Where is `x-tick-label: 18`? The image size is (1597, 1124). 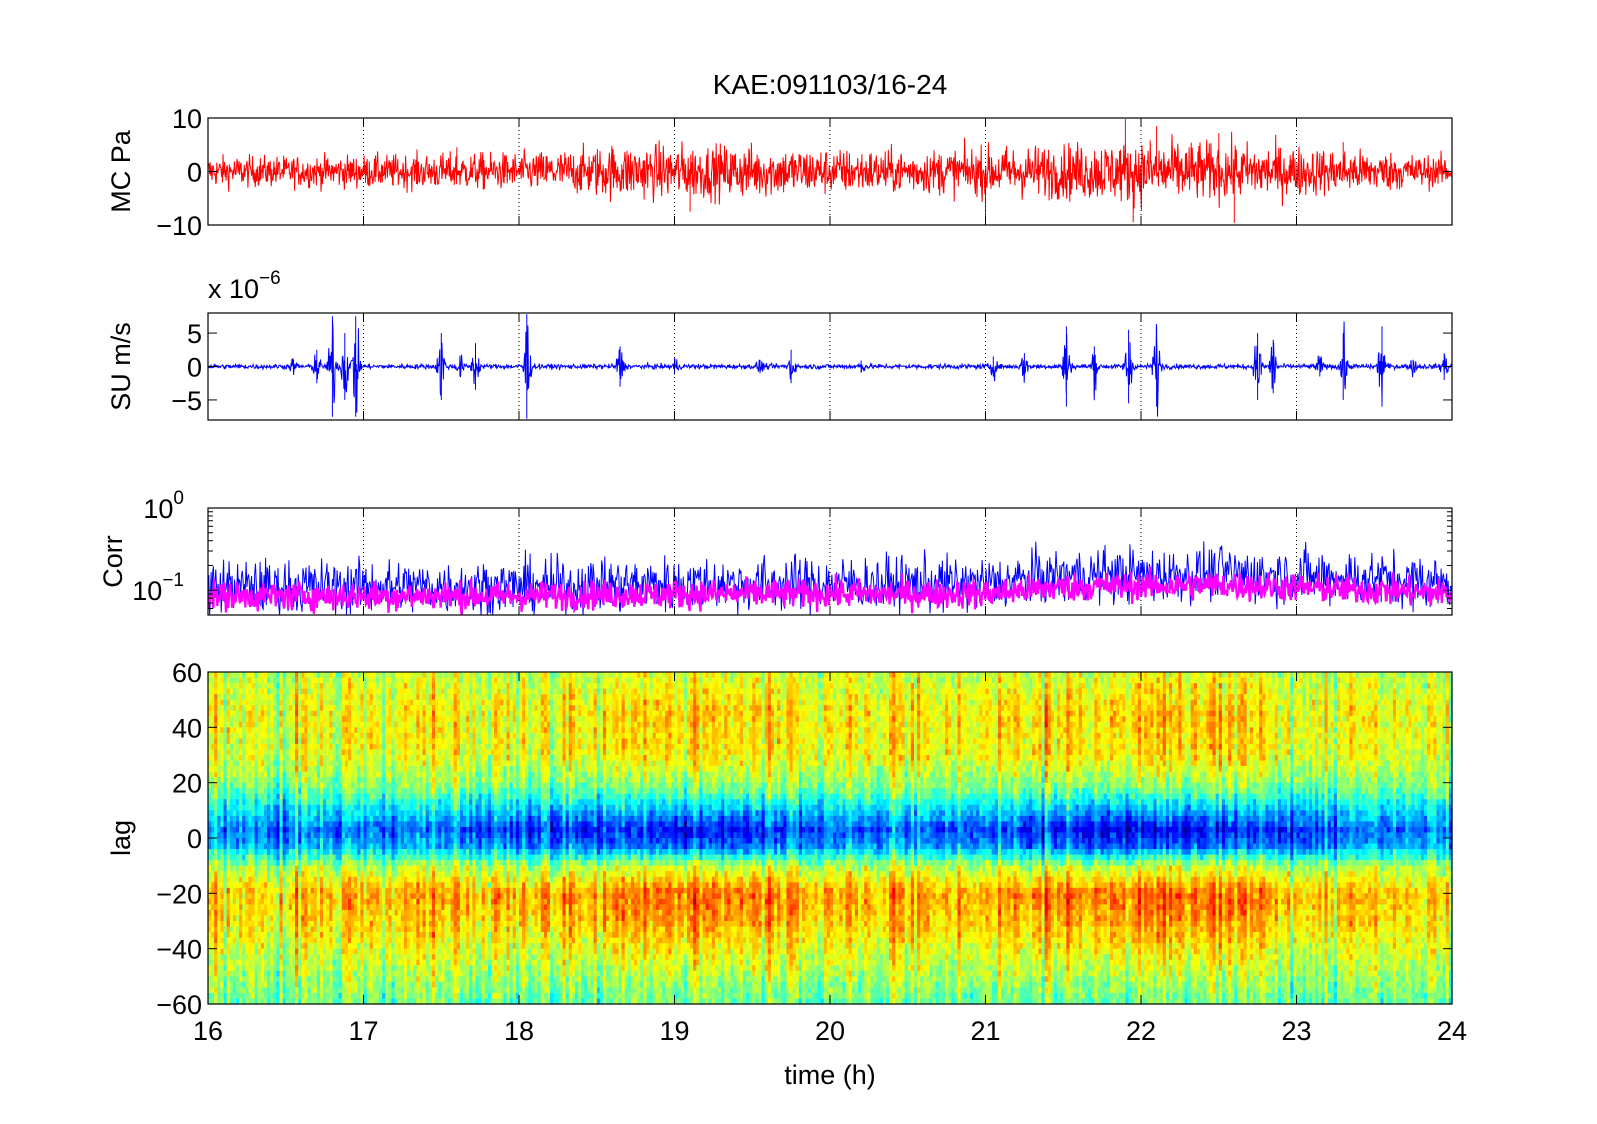 x-tick-label: 18 is located at coordinates (519, 1031).